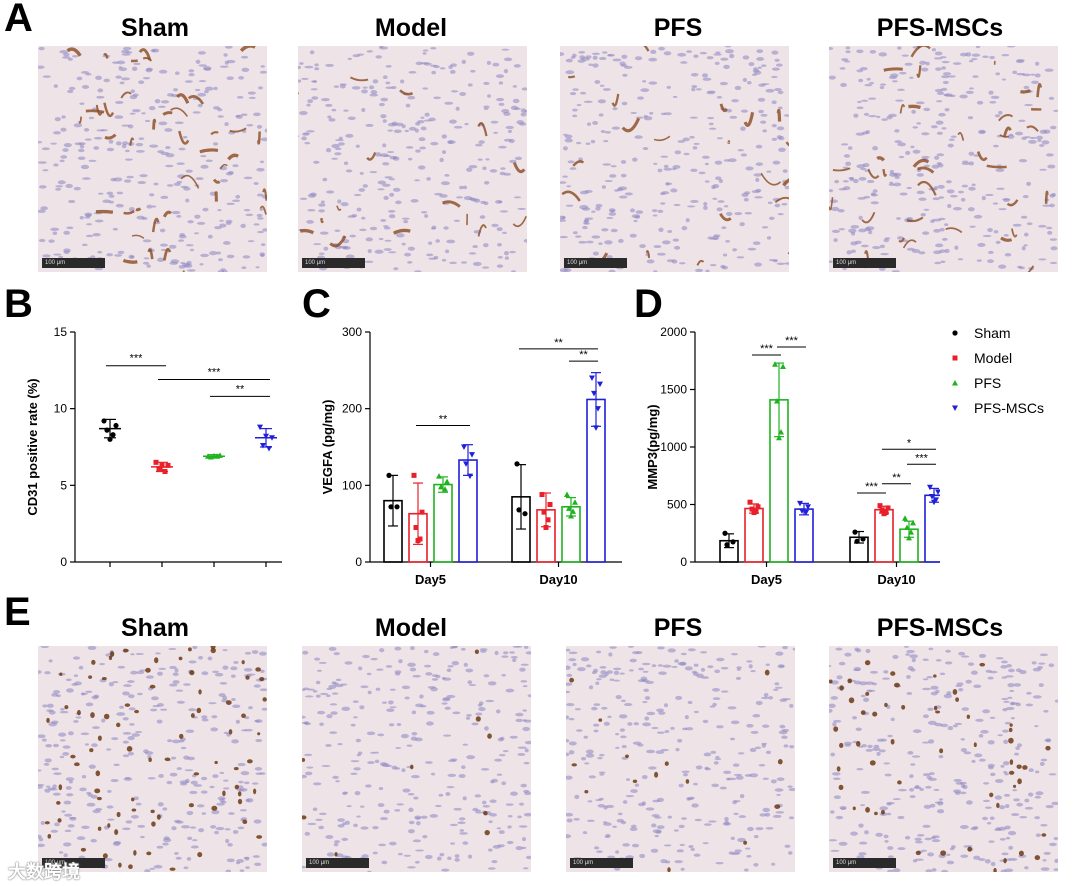  What do you see at coordinates (674, 159) in the screenshot?
I see `micrograph-a-pfs: 100 μm` at bounding box center [674, 159].